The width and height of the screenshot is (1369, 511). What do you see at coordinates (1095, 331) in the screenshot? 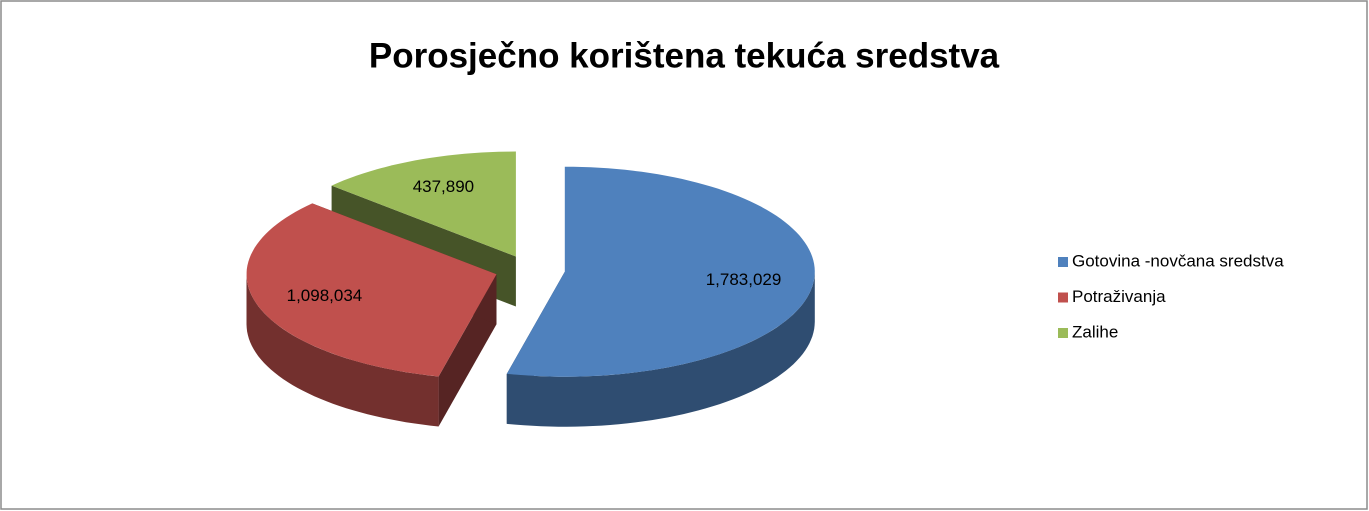
I see `legend-label: Zalihe` at bounding box center [1095, 331].